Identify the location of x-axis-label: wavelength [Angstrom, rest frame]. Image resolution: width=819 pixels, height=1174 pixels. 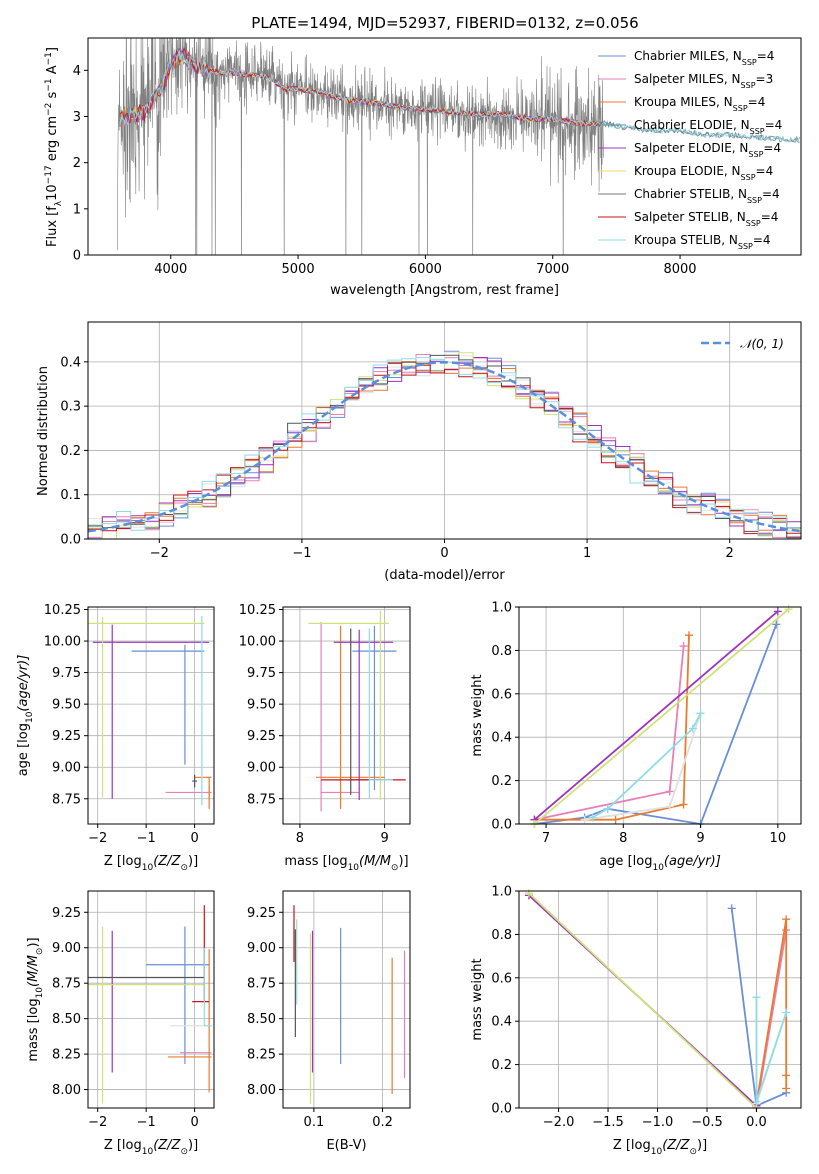
(444, 290).